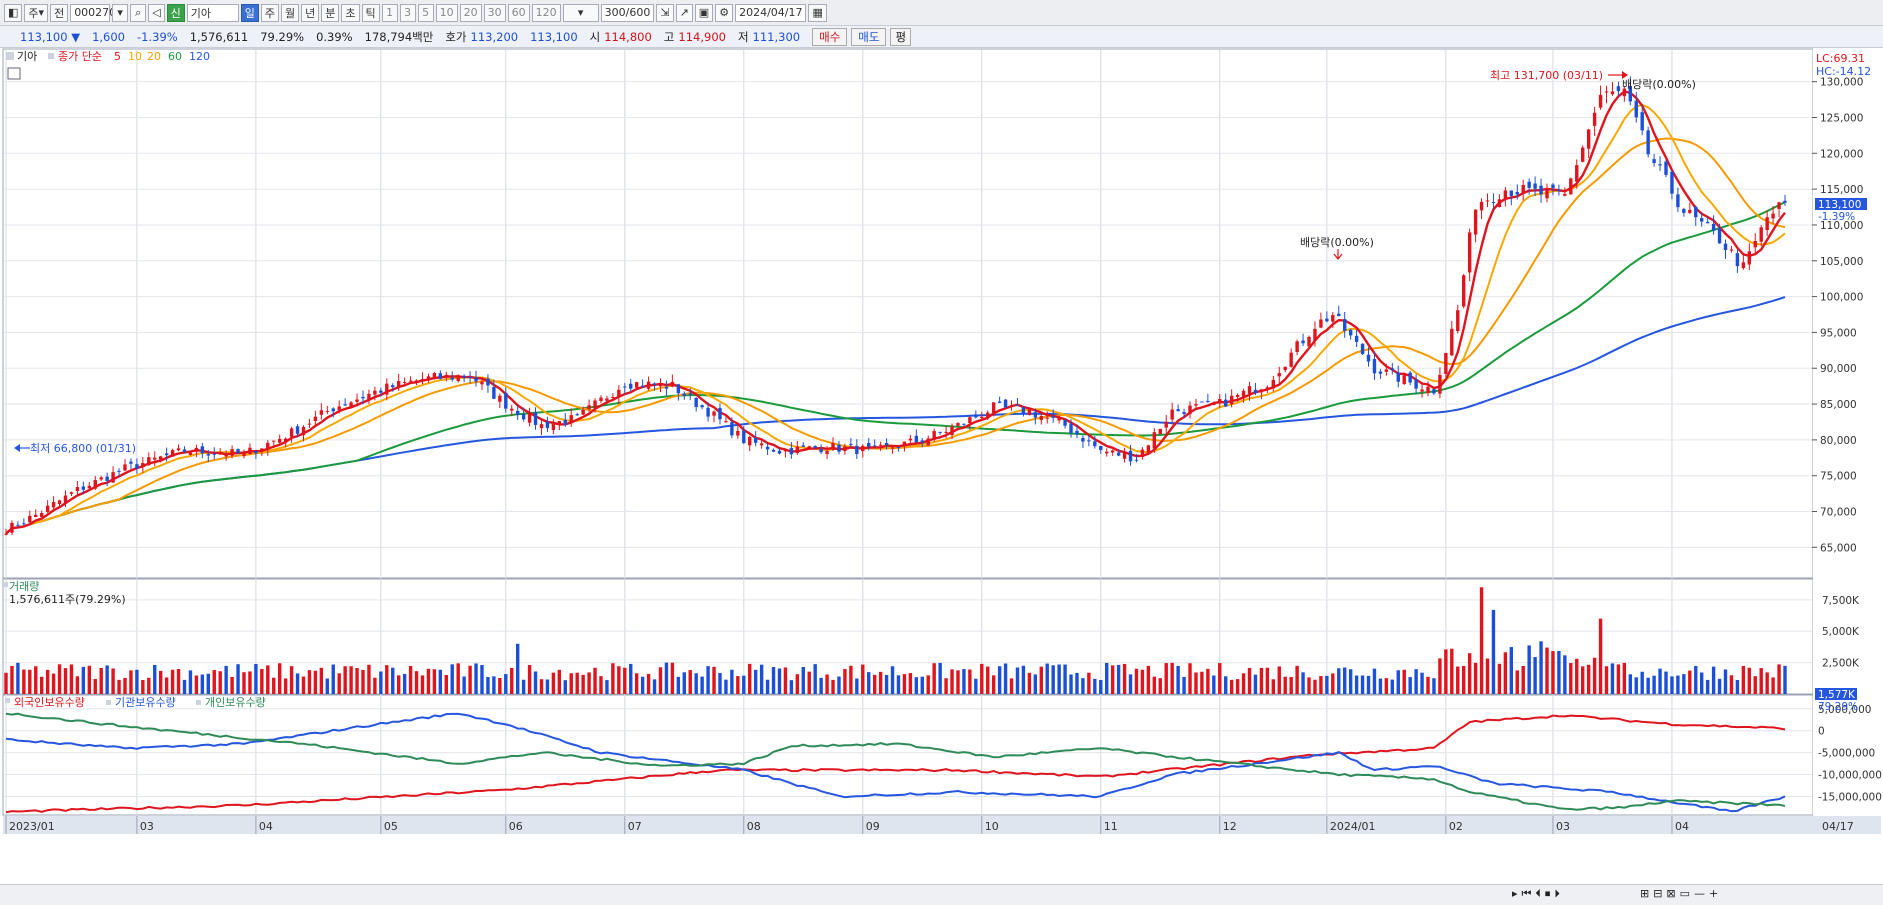 The height and width of the screenshot is (905, 1883). What do you see at coordinates (389, 12) in the screenshot?
I see `interval-1: 1` at bounding box center [389, 12].